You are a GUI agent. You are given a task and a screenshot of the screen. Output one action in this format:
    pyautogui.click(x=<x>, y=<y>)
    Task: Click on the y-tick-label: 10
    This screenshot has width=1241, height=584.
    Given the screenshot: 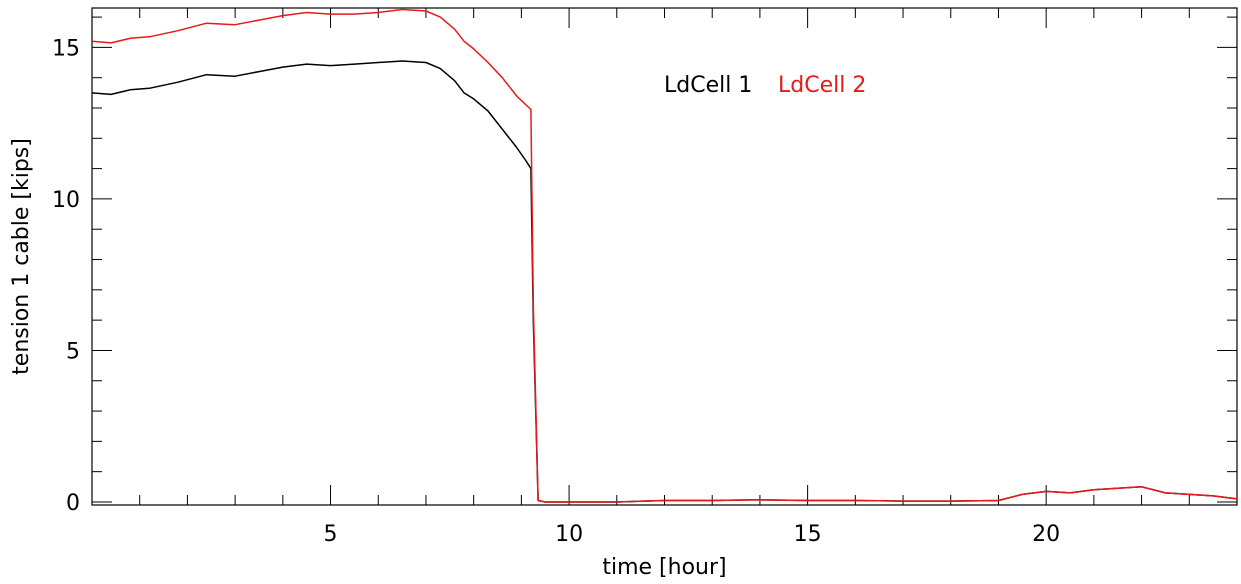 What is the action you would take?
    pyautogui.click(x=66, y=200)
    